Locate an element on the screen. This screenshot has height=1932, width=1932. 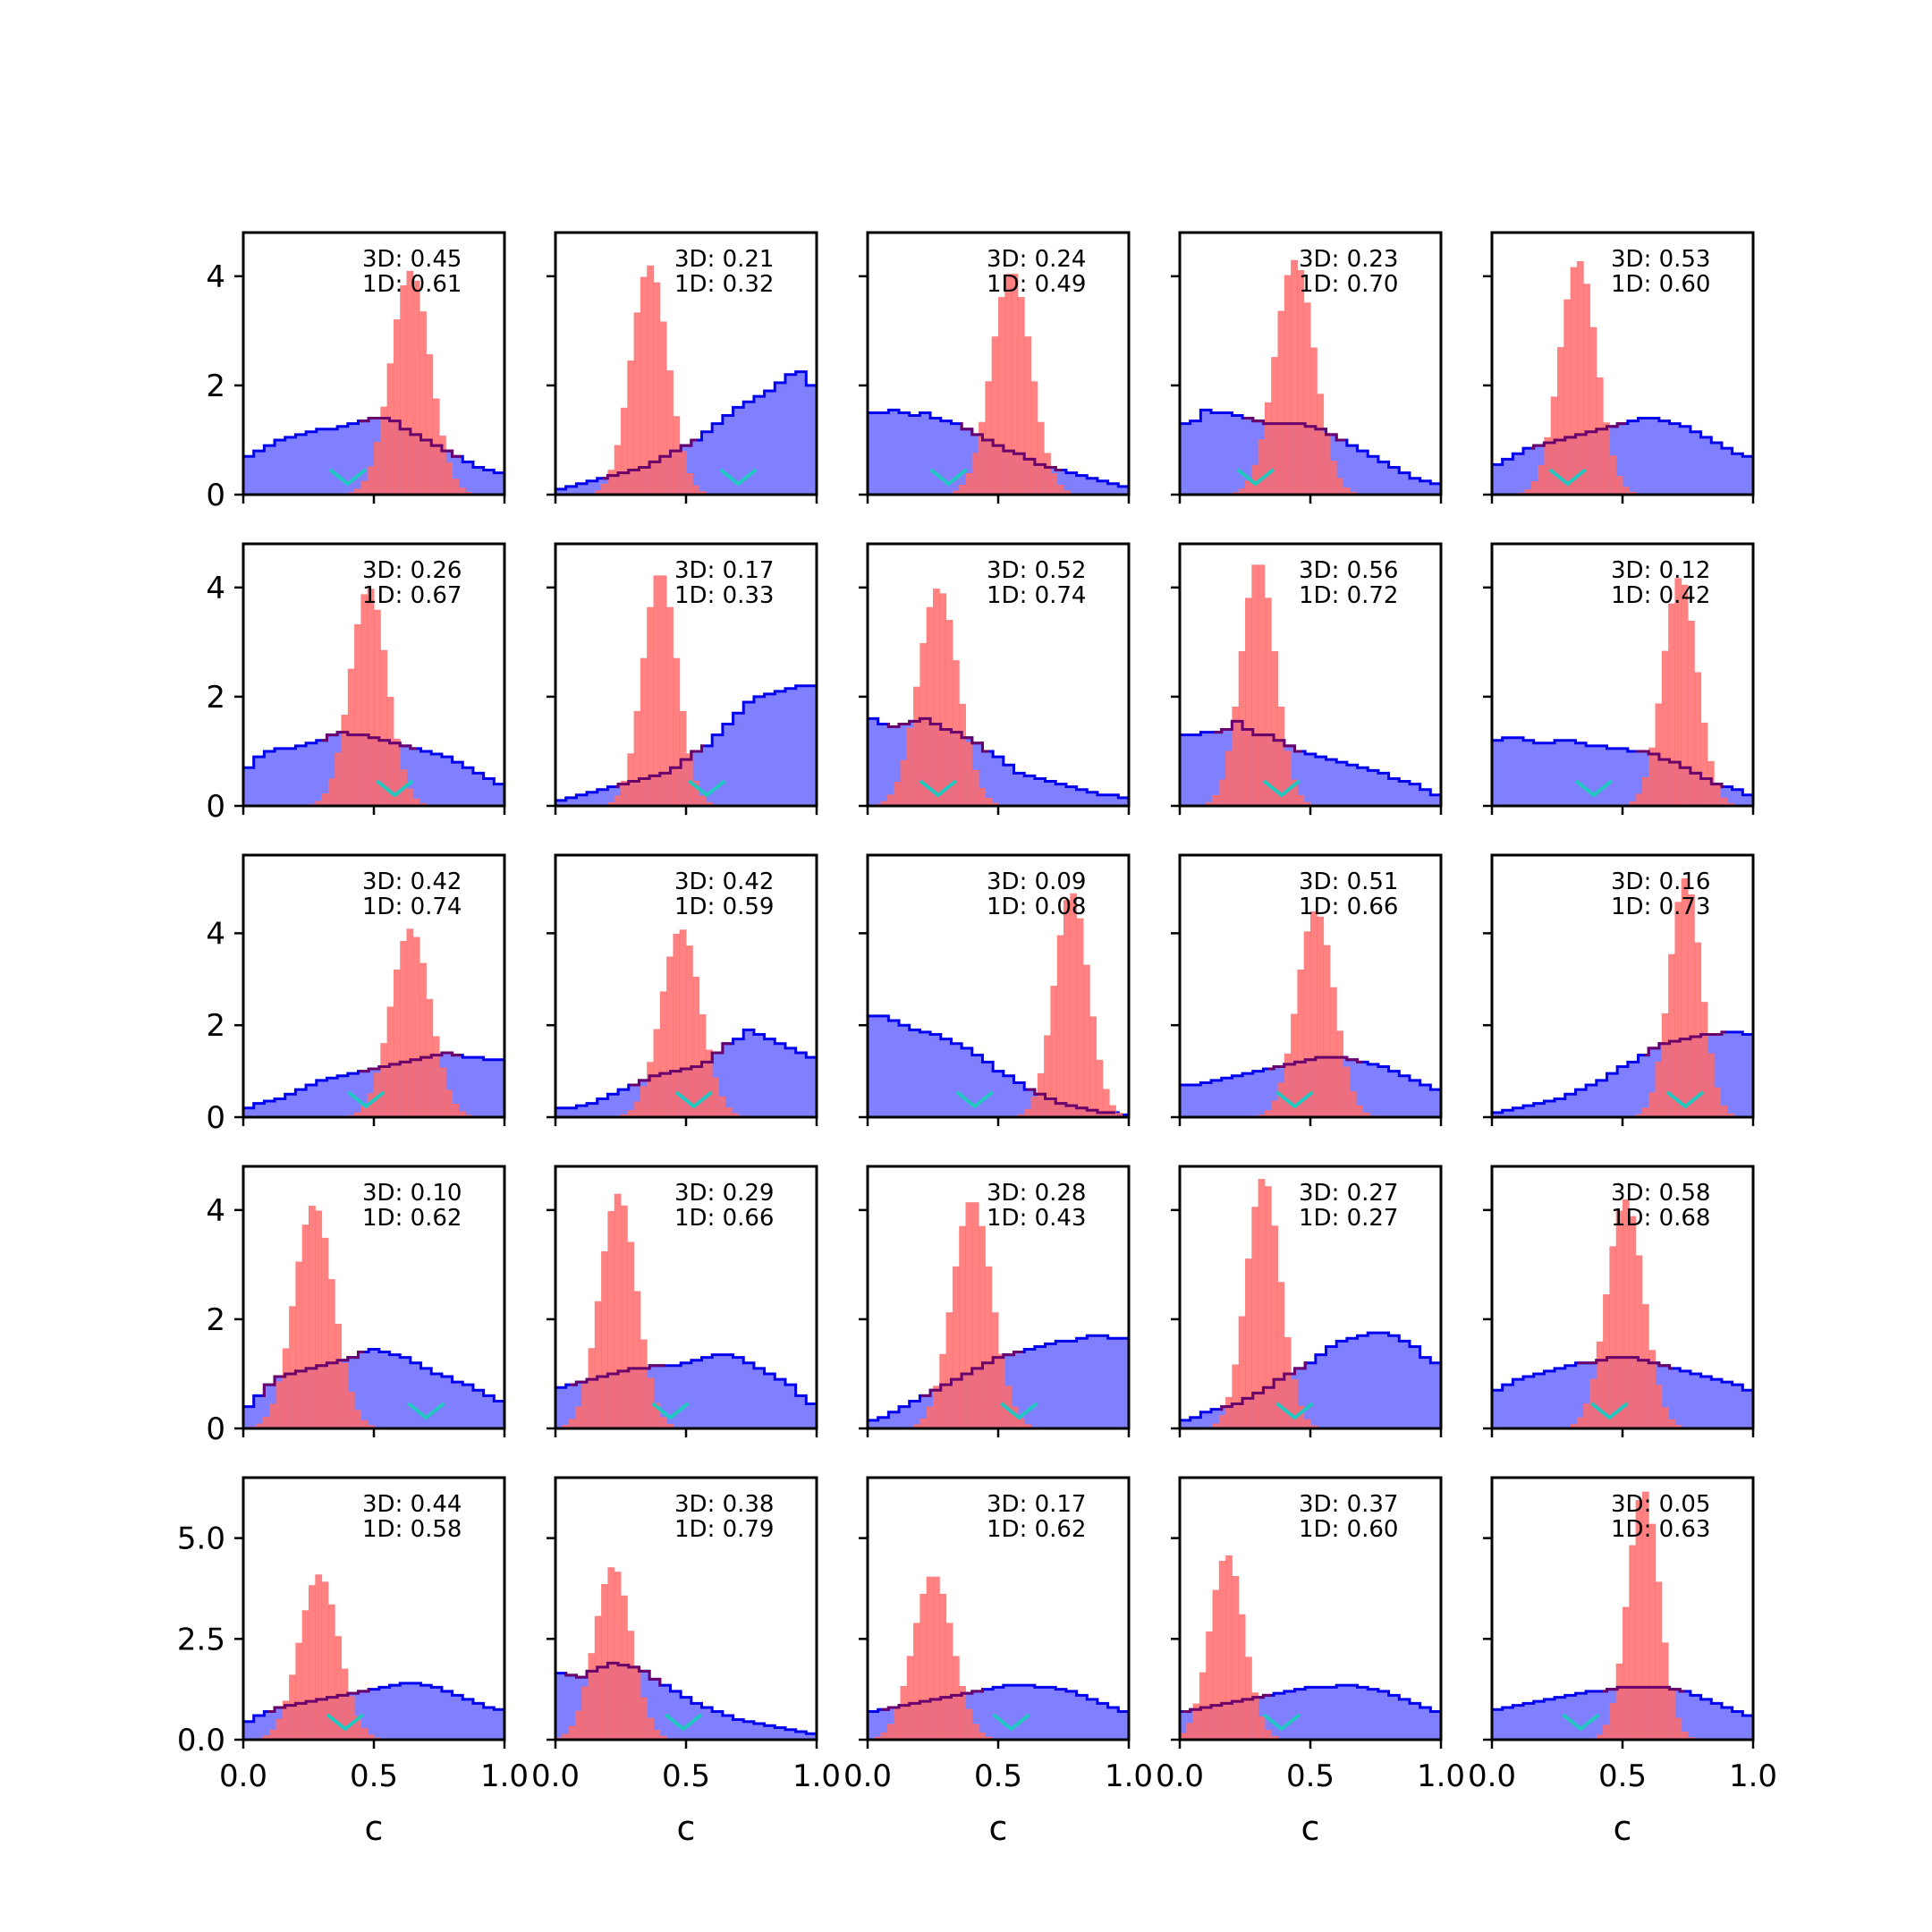
label-1d: 1D: 0.60 is located at coordinates (1660, 284).